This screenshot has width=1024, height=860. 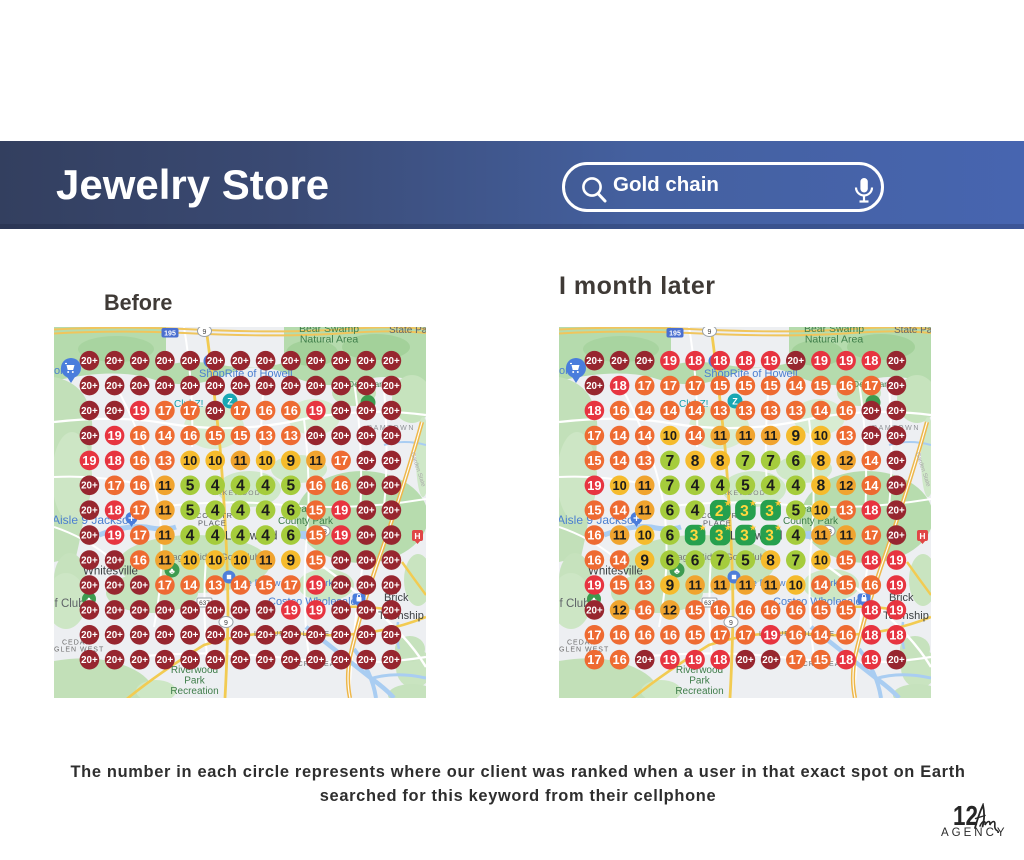 What do you see at coordinates (190, 486) in the screenshot?
I see `svg-text: 5` at bounding box center [190, 486].